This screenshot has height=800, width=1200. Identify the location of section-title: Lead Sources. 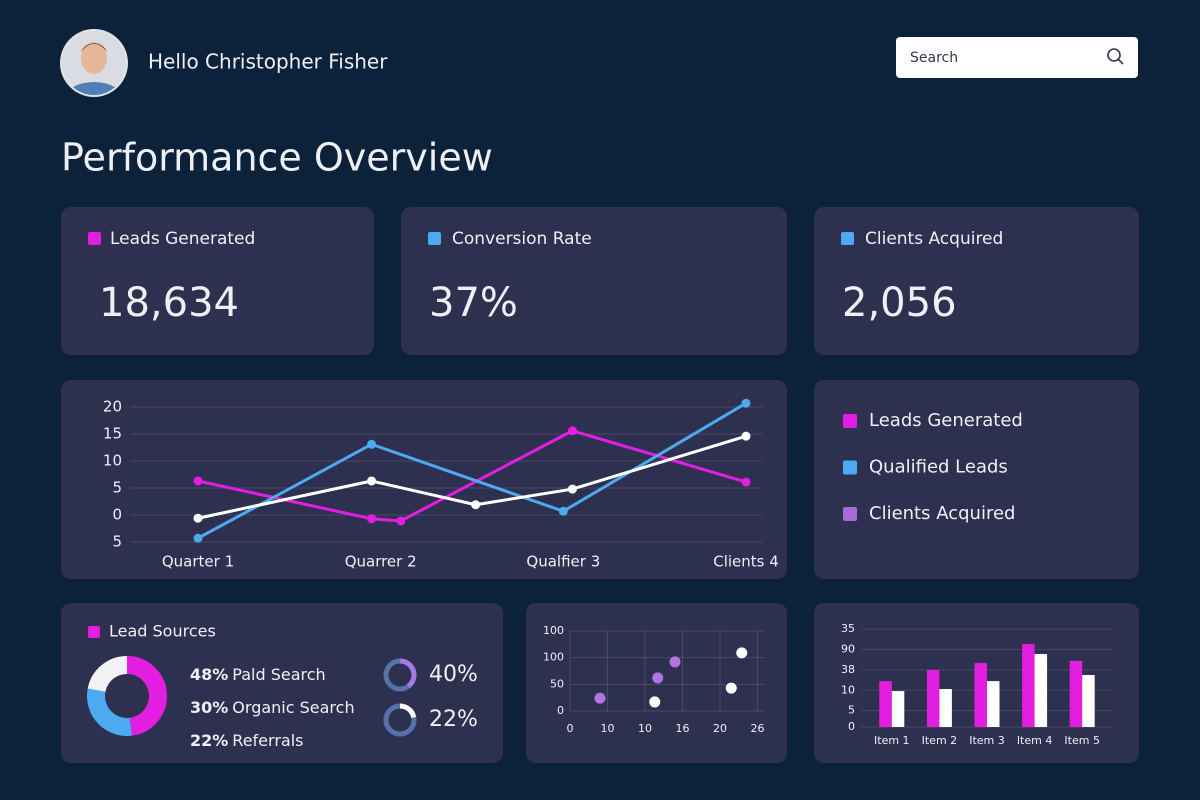
(162, 631).